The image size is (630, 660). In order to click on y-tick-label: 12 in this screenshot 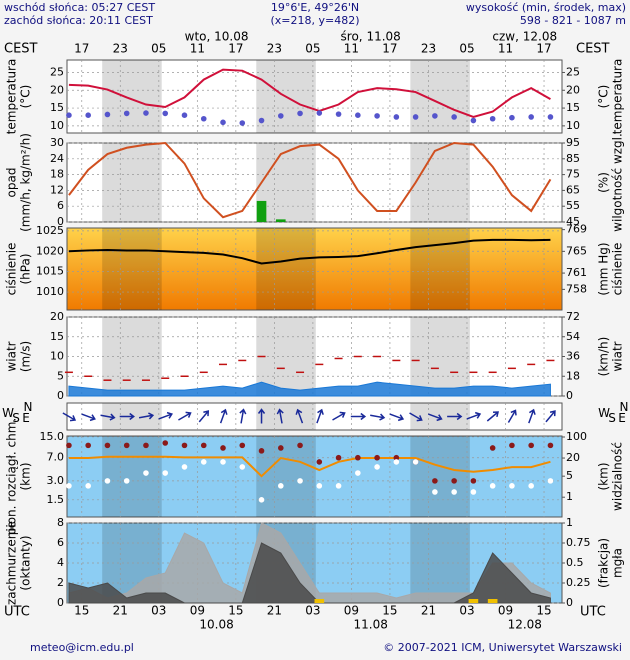, I will do `click(57, 189)`.